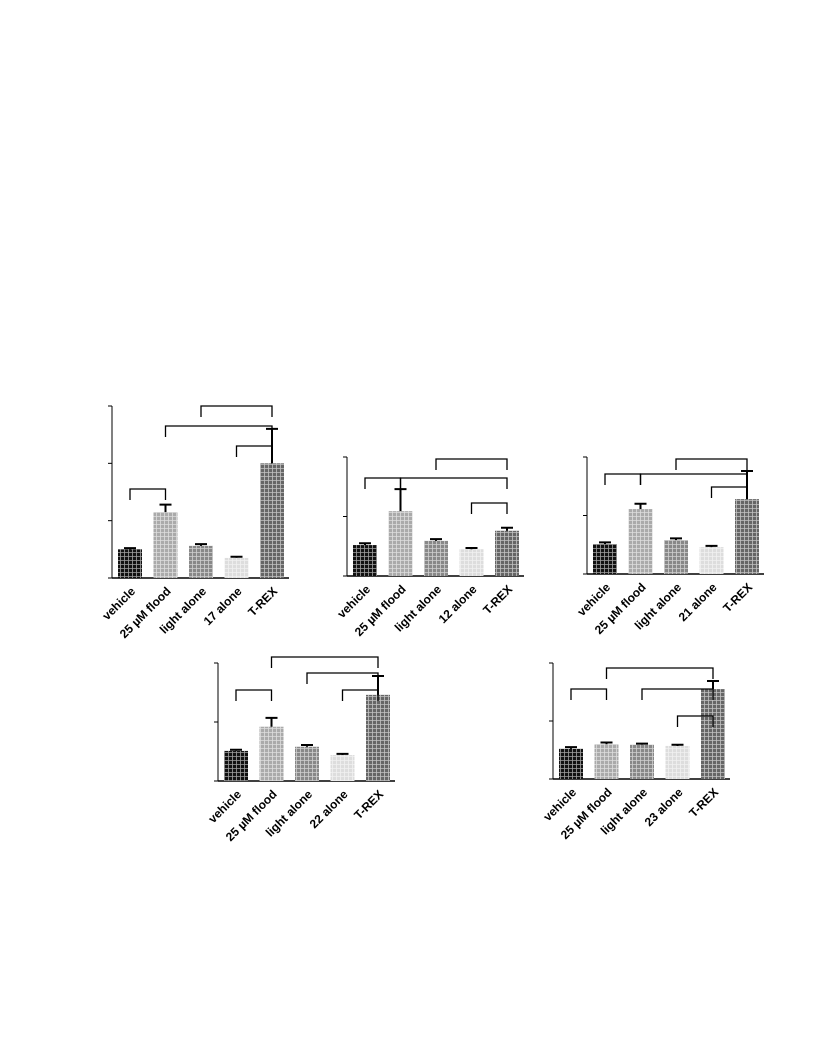  Describe the element at coordinates (698, 602) in the screenshot. I see `x-tick-label: 21 alone` at that location.